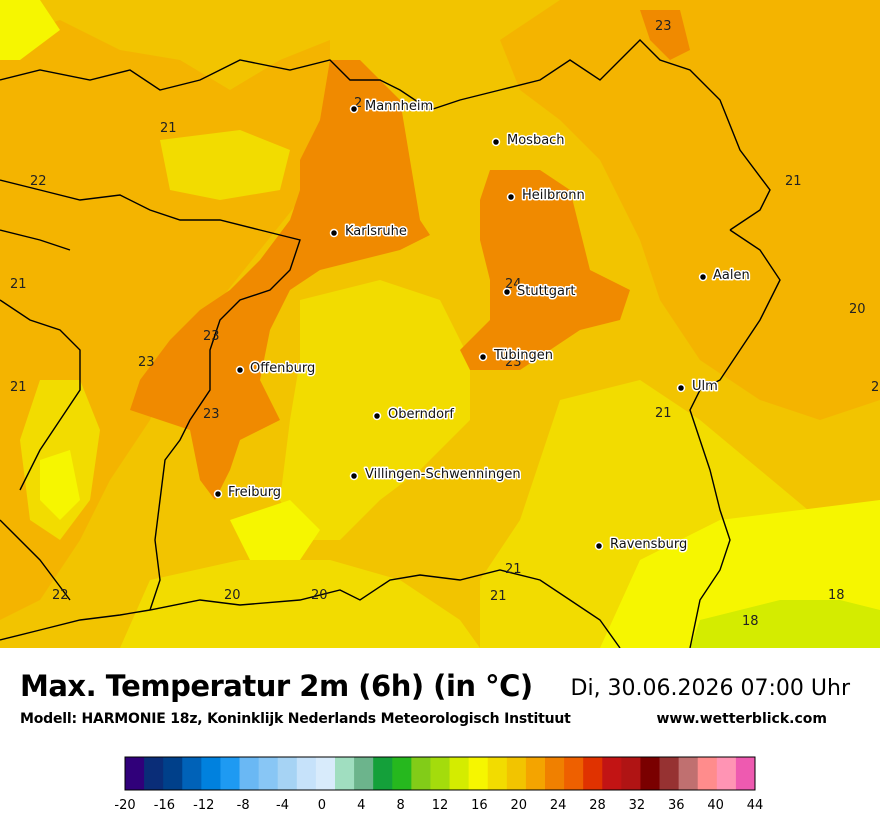 This screenshot has height=830, width=880. I want to click on city-label: Offenburg, so click(282, 368).